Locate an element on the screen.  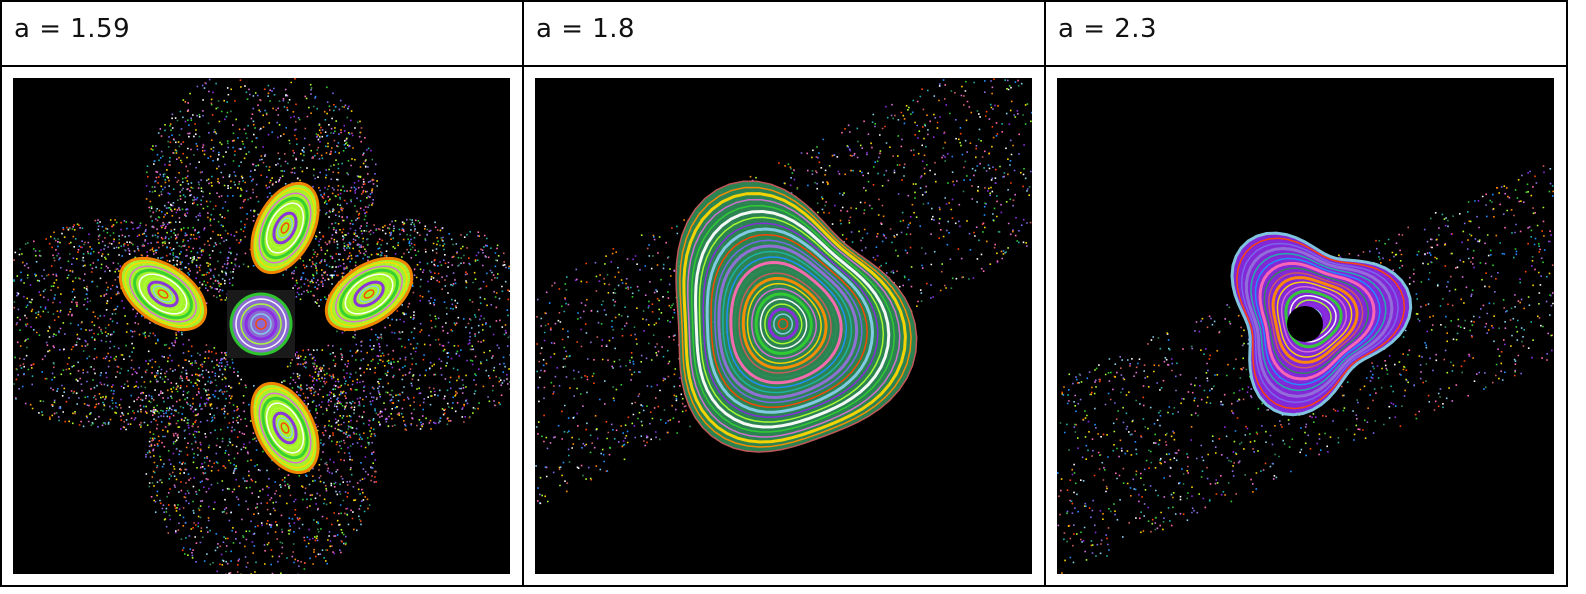
table-border-bottom is located at coordinates (784, 586).